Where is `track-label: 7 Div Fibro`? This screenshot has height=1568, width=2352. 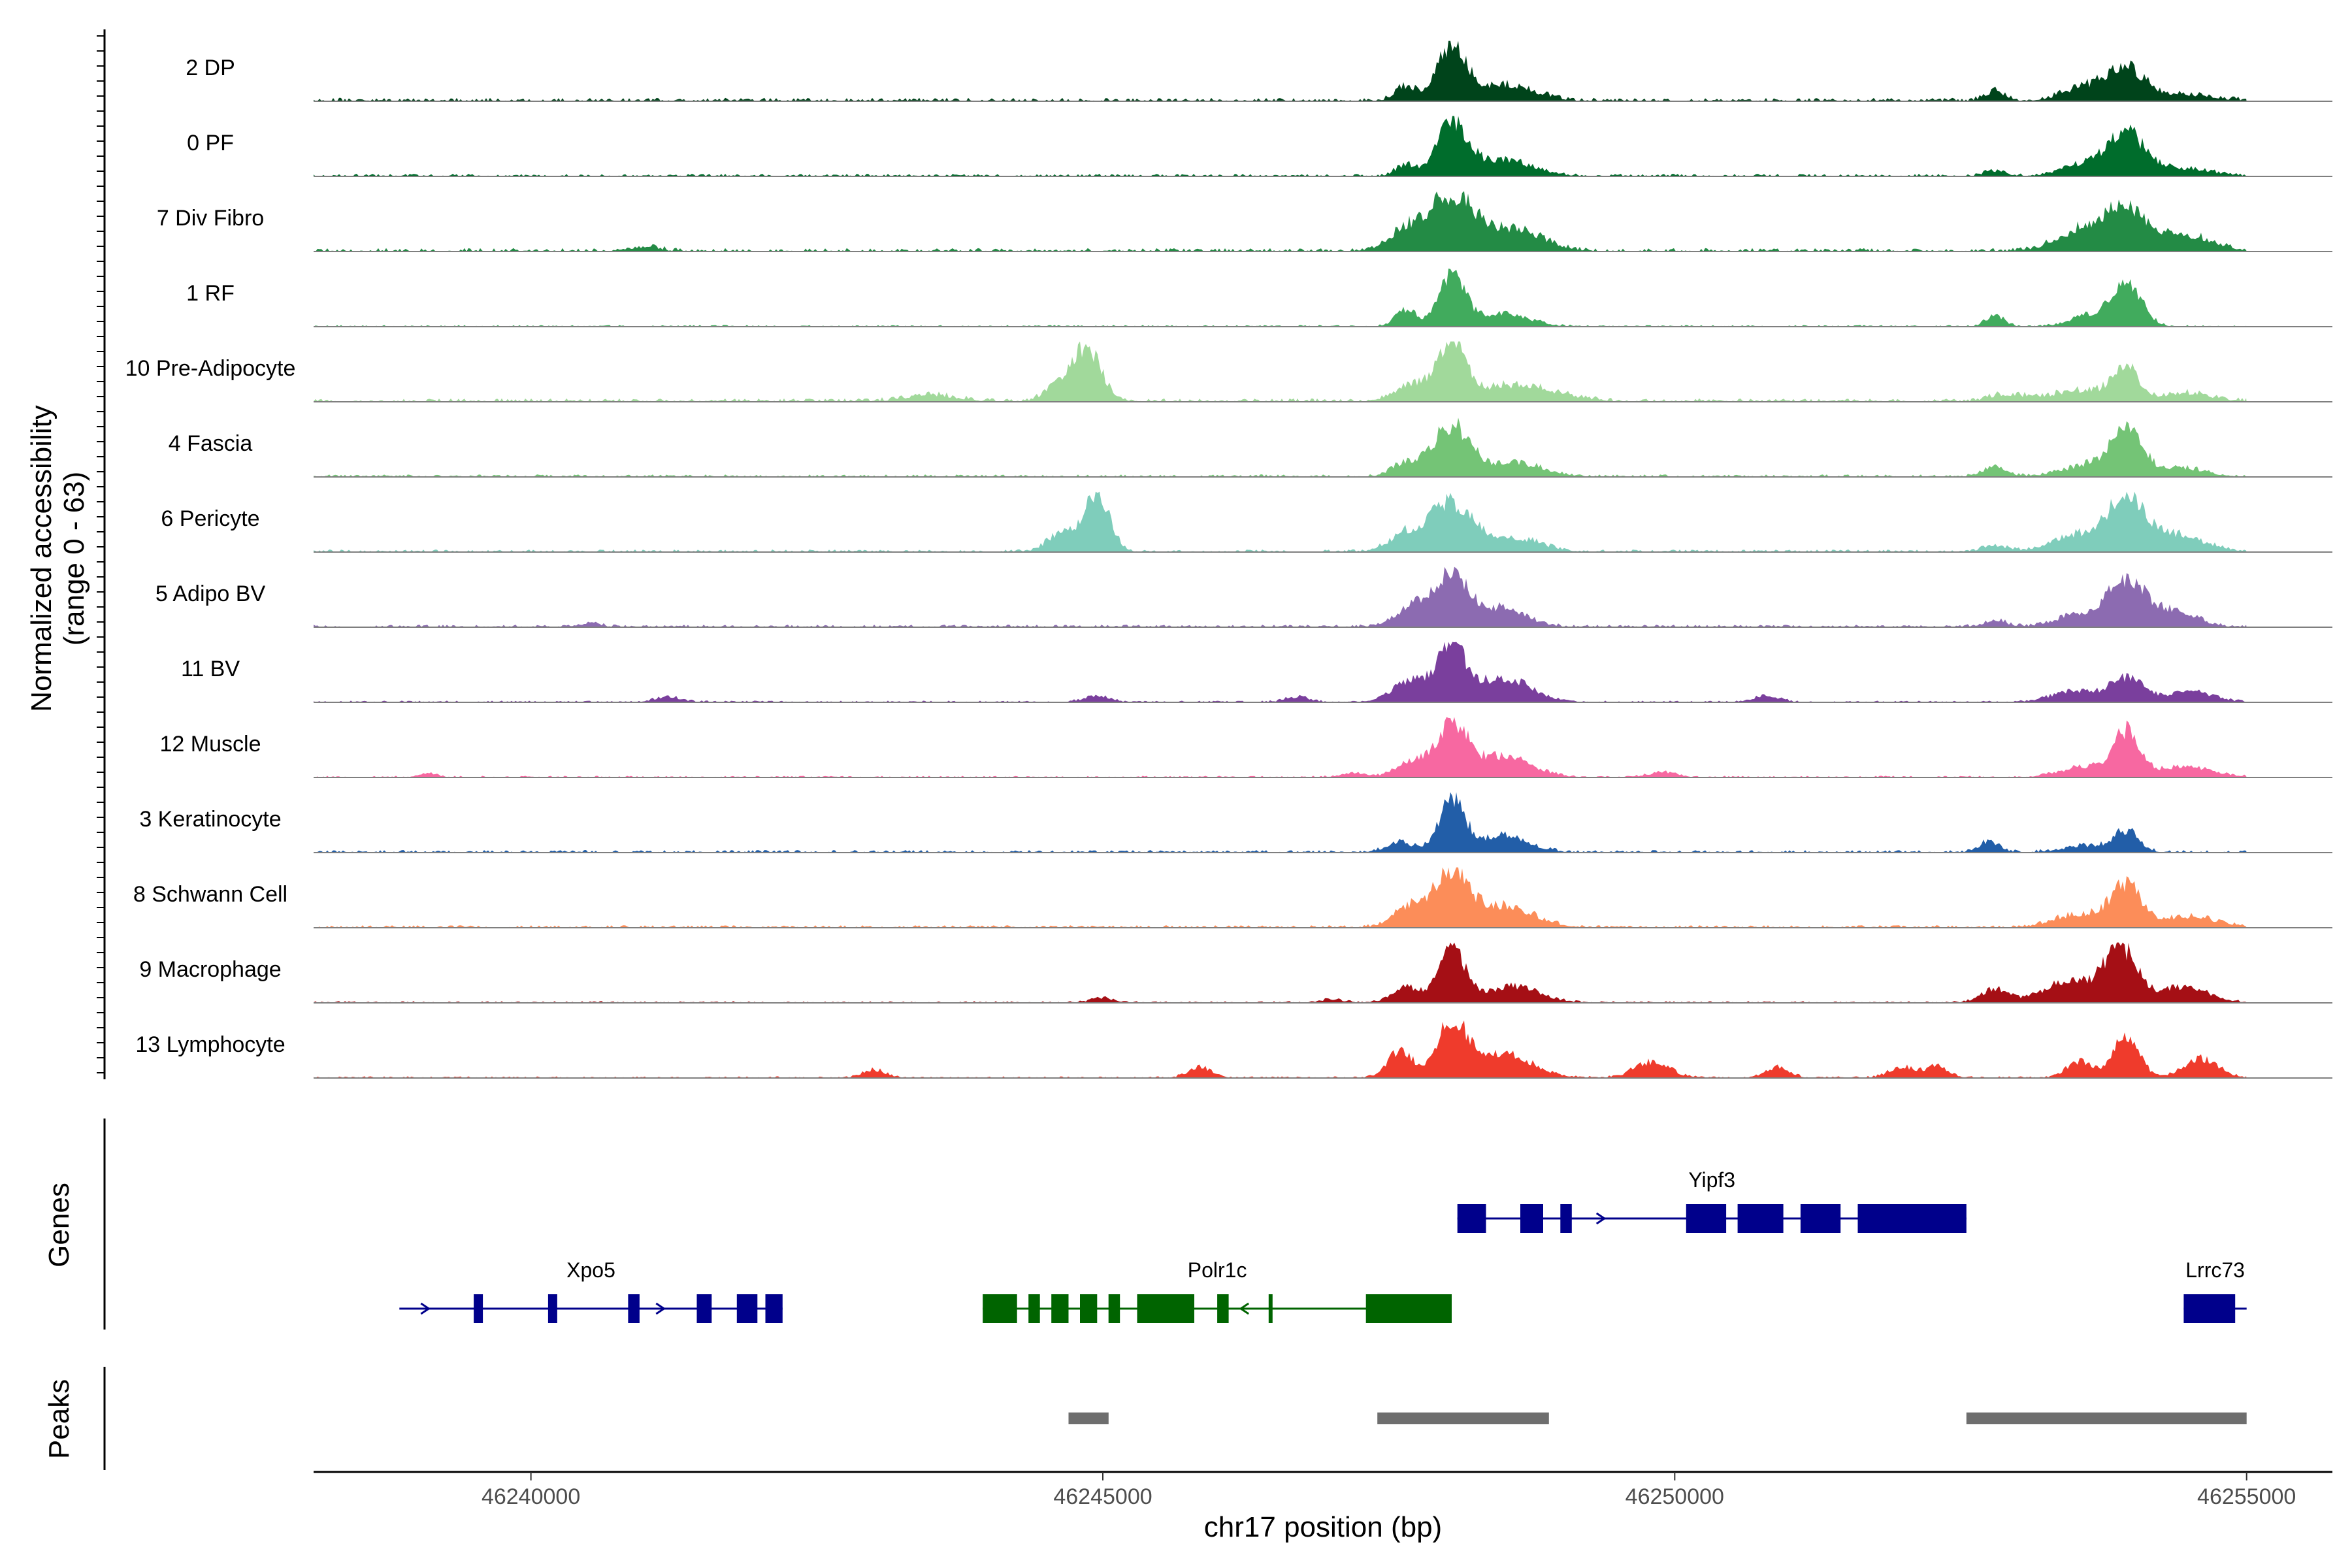 track-label: 7 Div Fibro is located at coordinates (210, 218).